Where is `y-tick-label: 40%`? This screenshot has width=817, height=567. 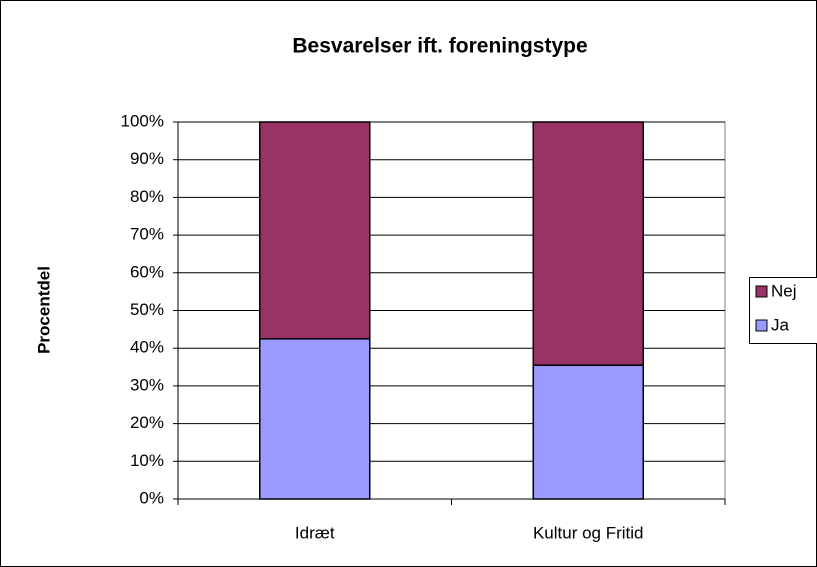
y-tick-label: 40% is located at coordinates (147, 347).